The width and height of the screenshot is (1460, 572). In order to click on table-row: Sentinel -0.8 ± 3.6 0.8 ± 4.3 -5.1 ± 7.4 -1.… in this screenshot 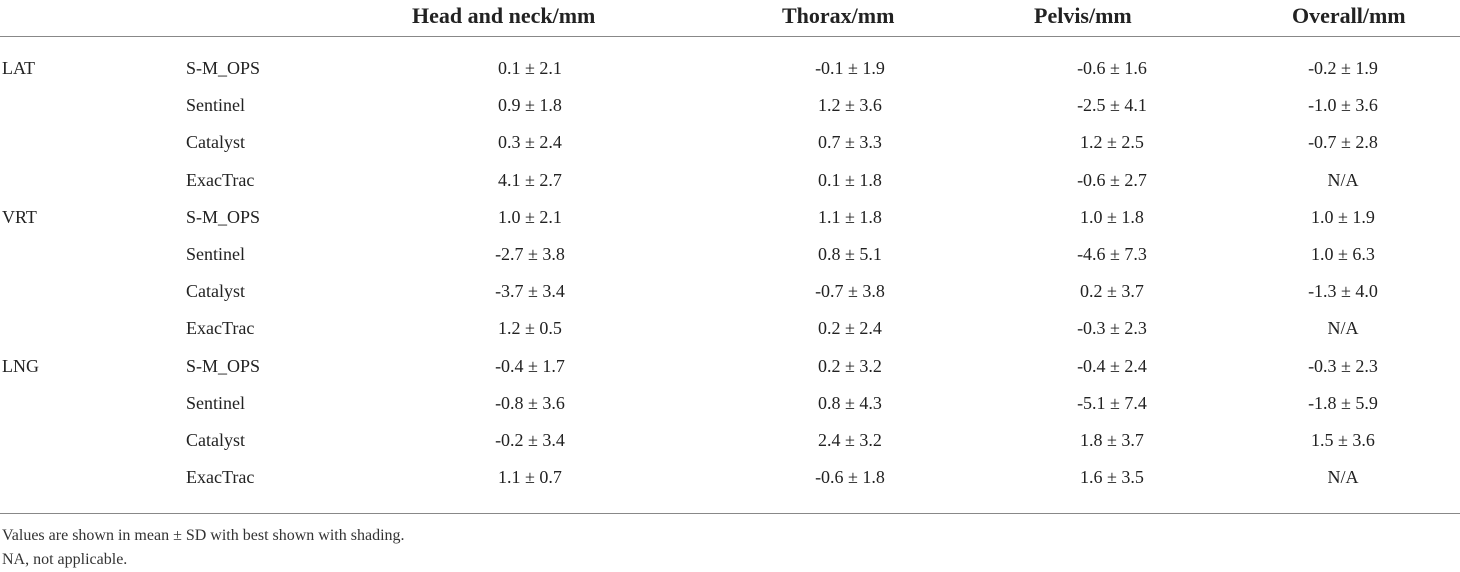, I will do `click(730, 403)`.